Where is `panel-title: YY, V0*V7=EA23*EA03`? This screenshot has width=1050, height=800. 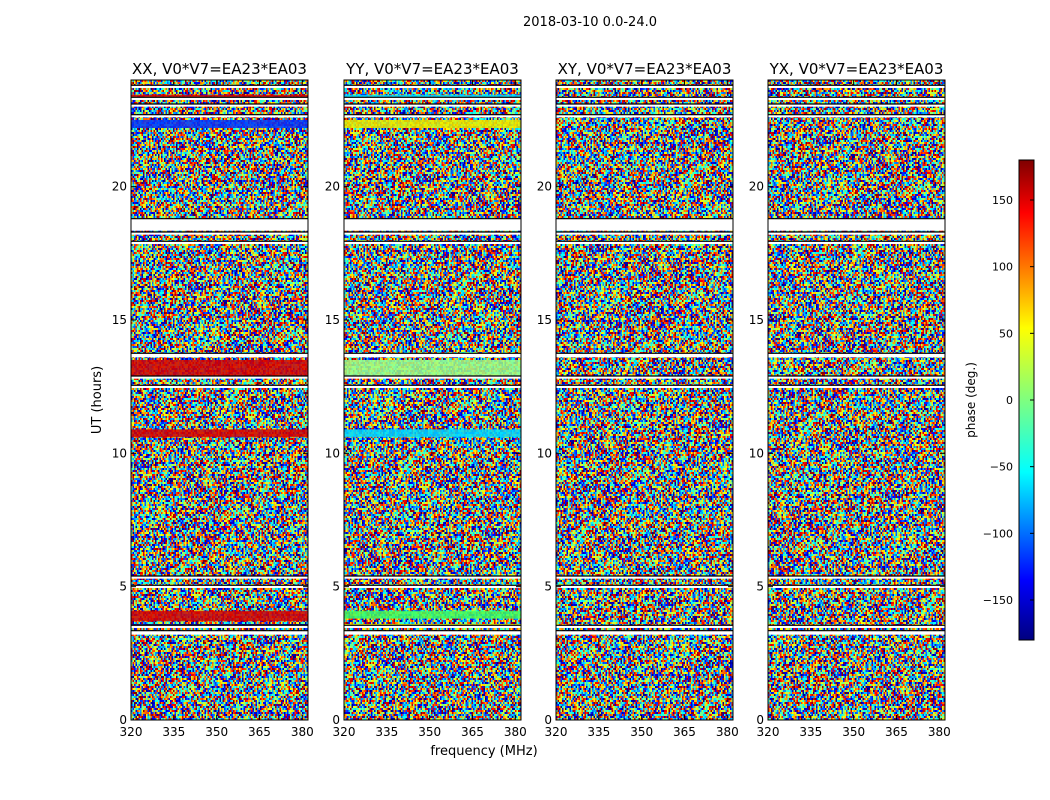 panel-title: YY, V0*V7=EA23*EA03 is located at coordinates (432, 69).